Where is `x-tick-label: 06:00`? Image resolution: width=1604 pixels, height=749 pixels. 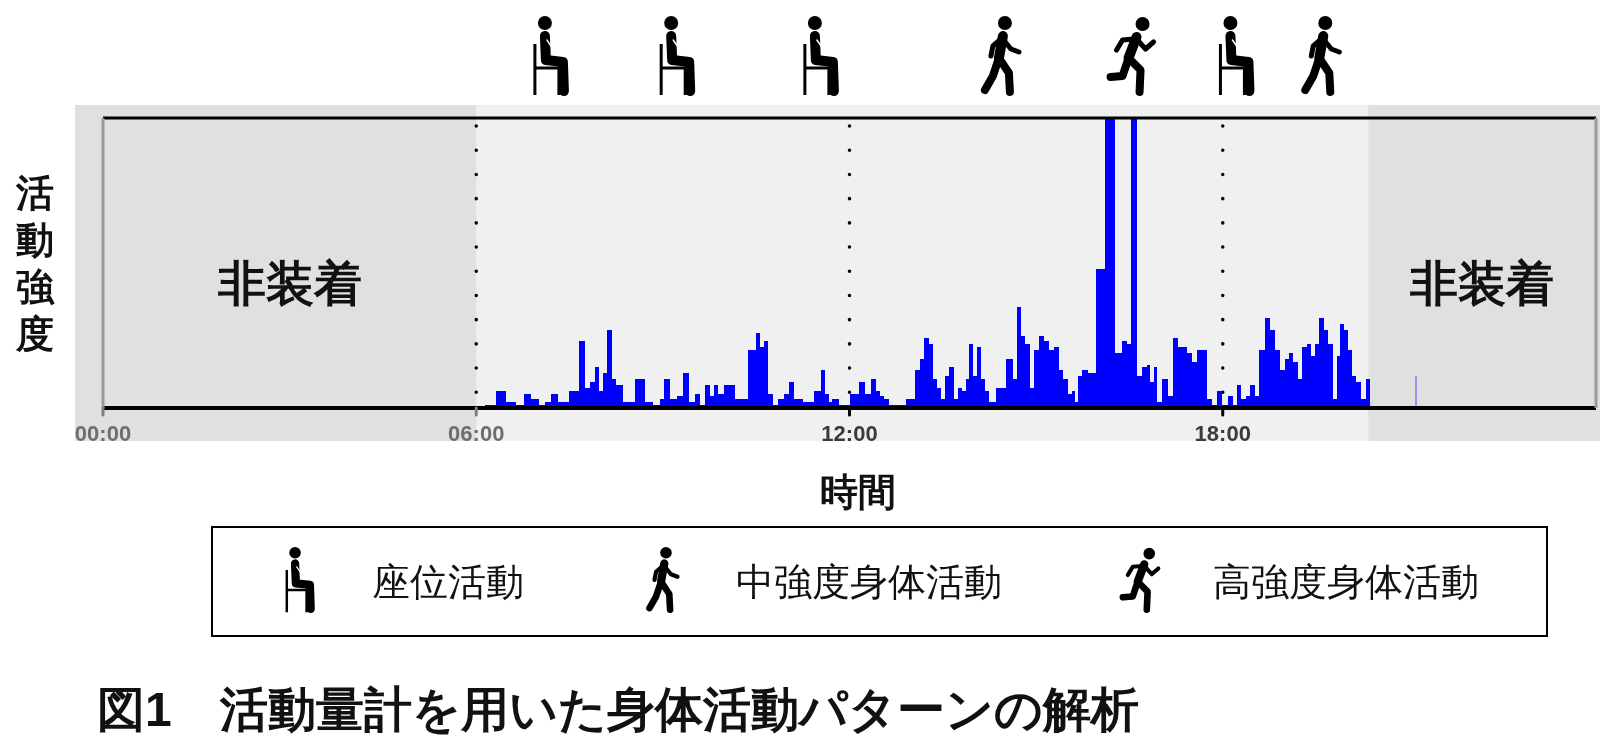
x-tick-label: 06:00 is located at coordinates (476, 433).